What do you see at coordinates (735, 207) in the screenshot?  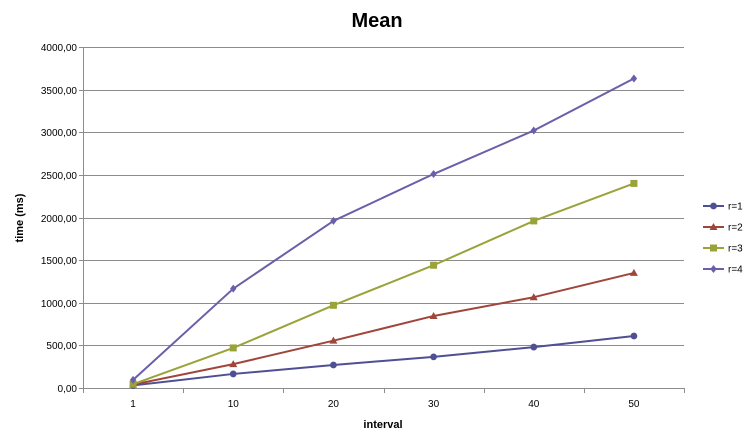 I see `legend-label: r=1` at bounding box center [735, 207].